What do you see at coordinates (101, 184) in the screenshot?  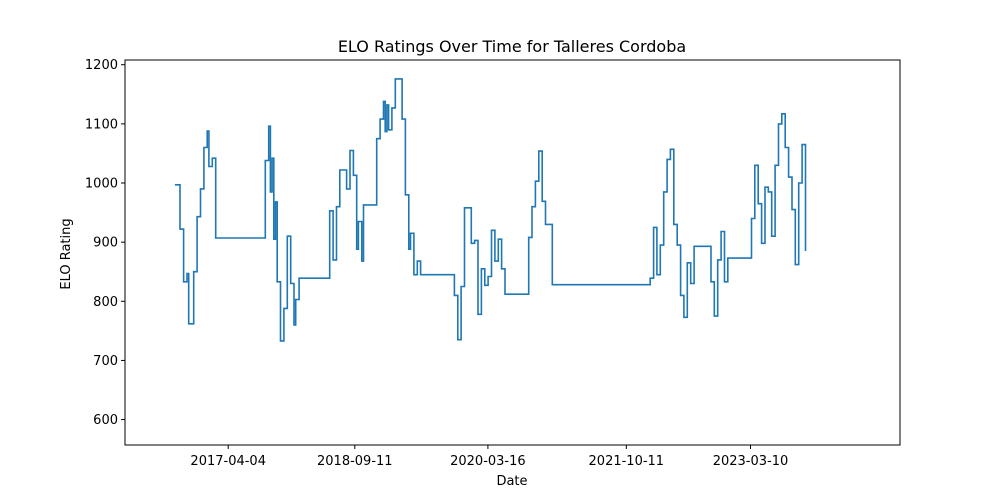 I see `y-tick-label: 1000` at bounding box center [101, 184].